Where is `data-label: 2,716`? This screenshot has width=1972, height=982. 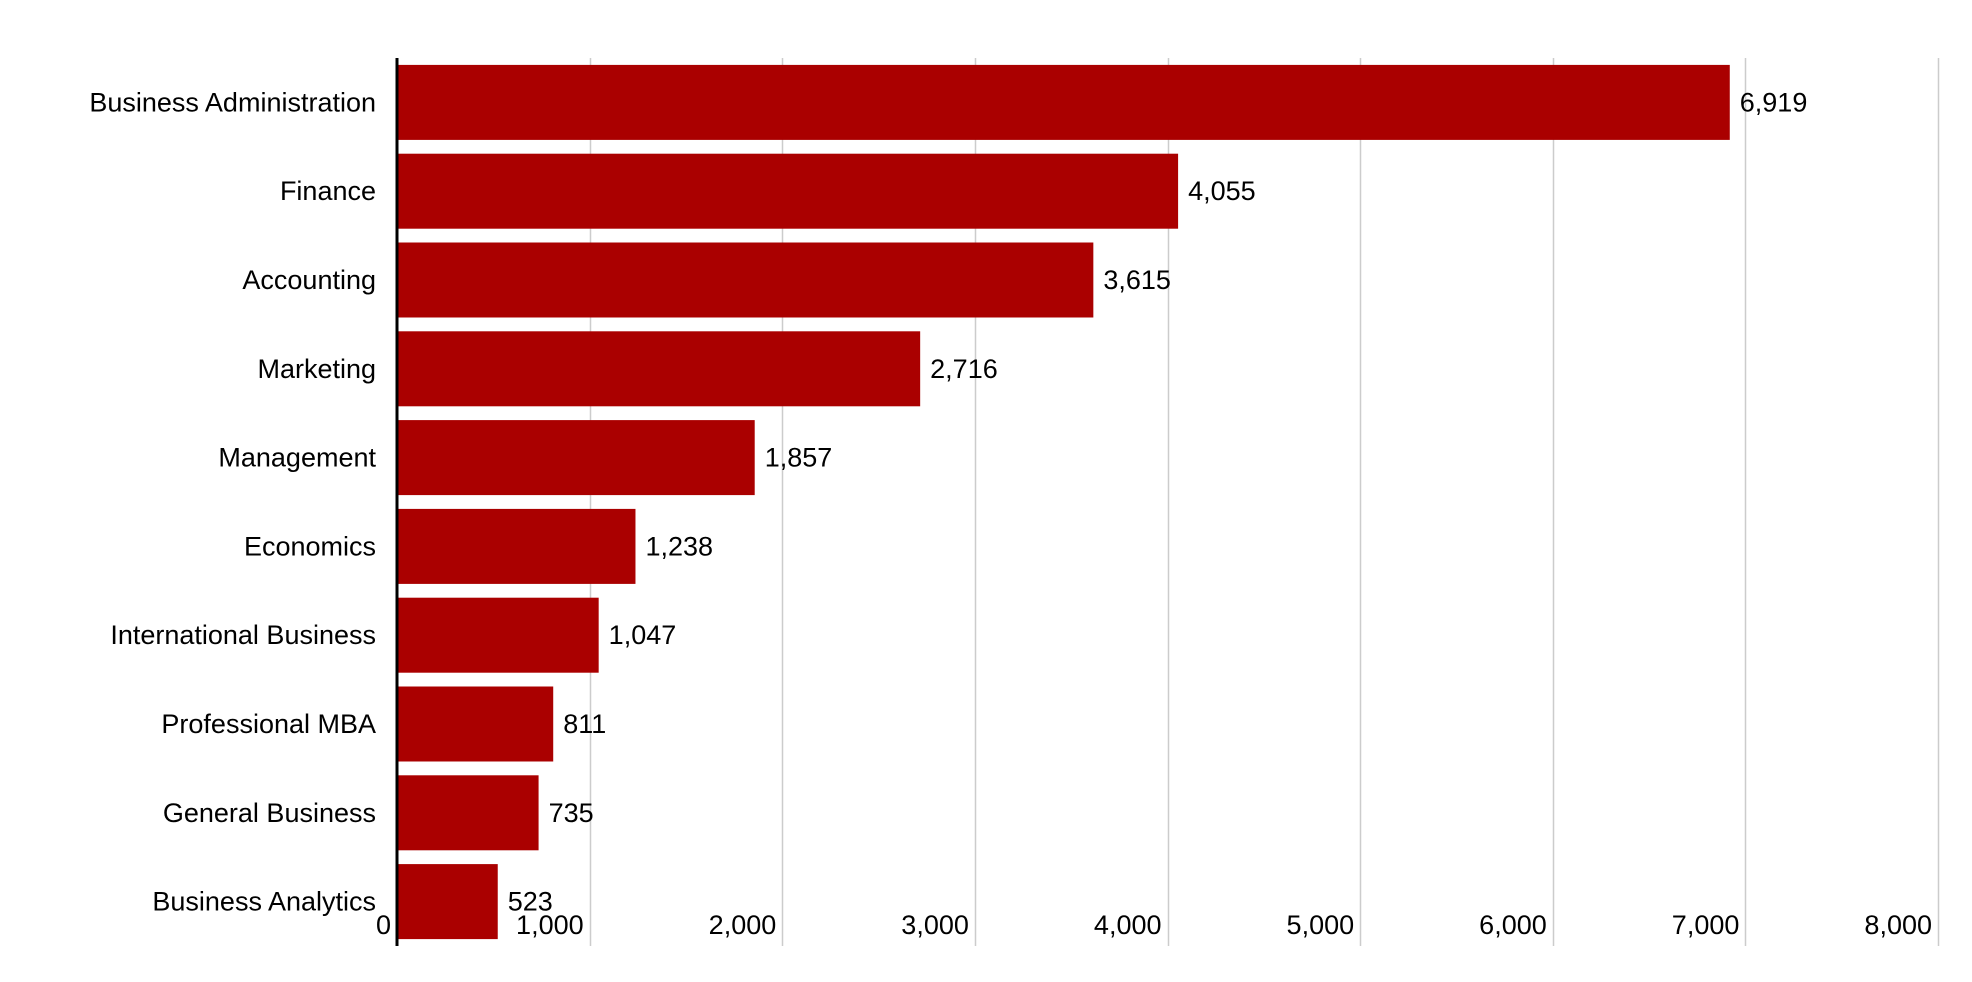 data-label: 2,716 is located at coordinates (964, 369).